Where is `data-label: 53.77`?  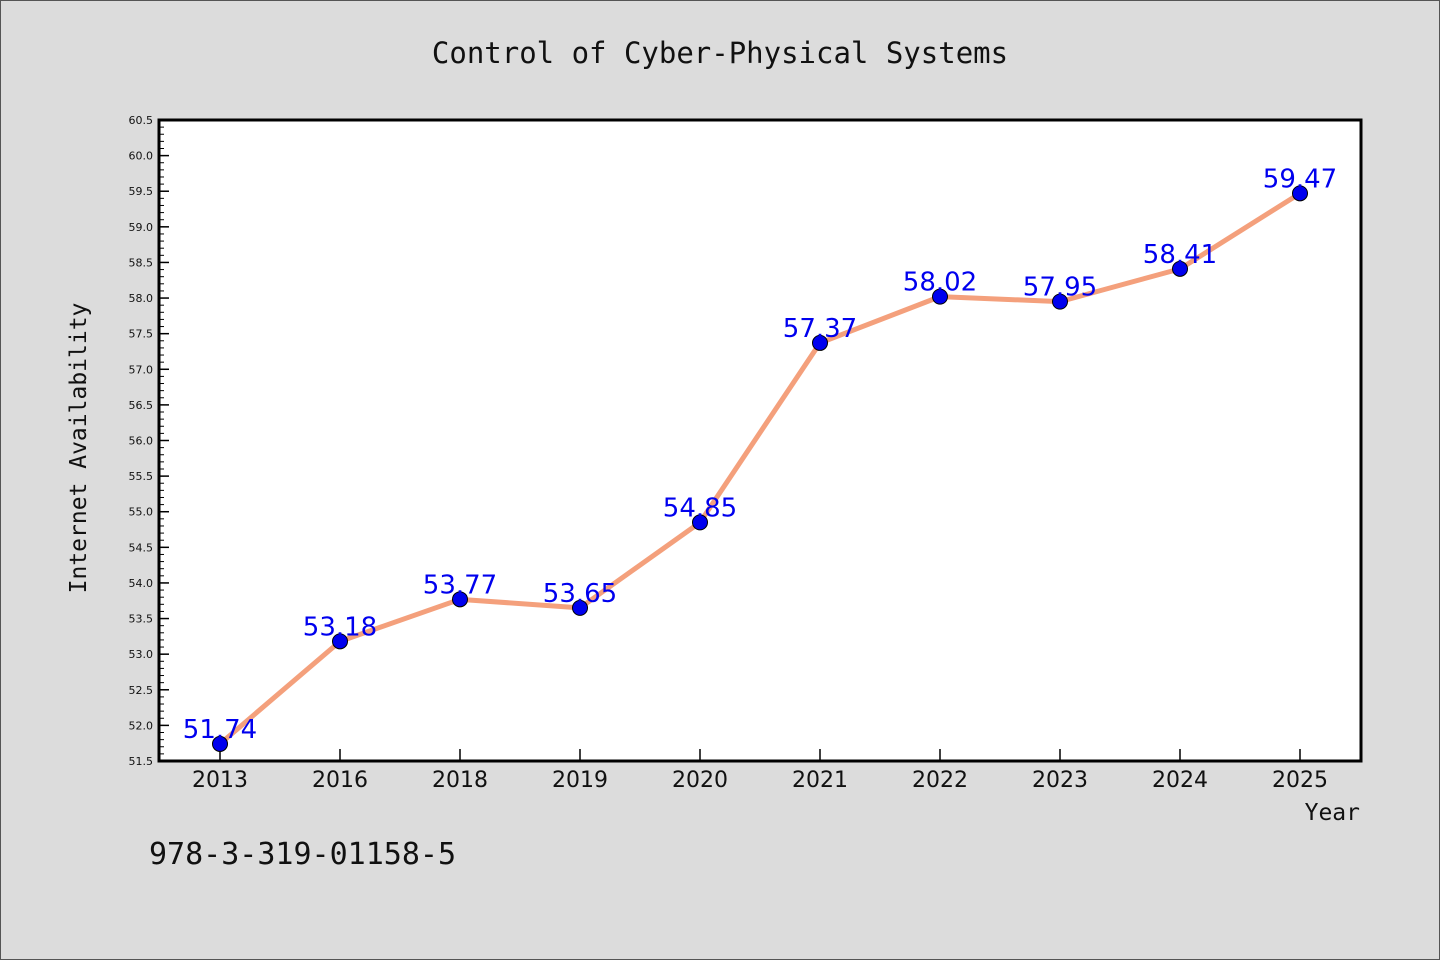
data-label: 53.77 is located at coordinates (460, 585).